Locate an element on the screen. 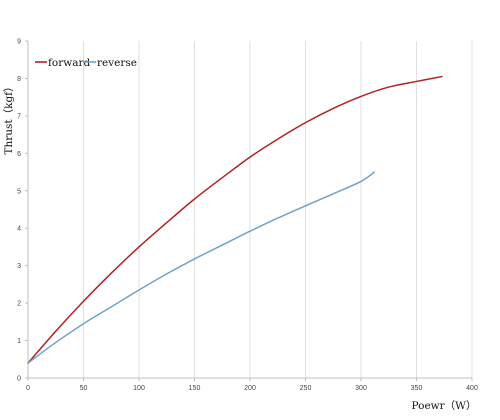 Image resolution: width=500 pixels, height=420 pixels. x-tick-label-300: 300 is located at coordinates (361, 388).